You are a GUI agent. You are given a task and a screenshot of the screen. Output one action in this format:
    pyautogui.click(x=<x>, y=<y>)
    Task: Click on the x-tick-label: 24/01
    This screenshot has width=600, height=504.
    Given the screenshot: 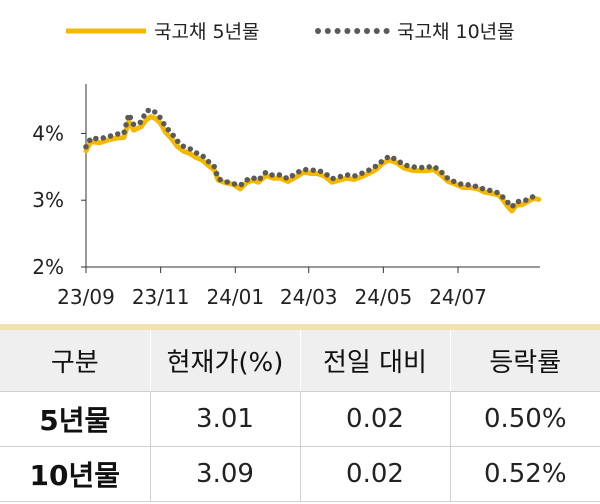 What is the action you would take?
    pyautogui.click(x=235, y=297)
    